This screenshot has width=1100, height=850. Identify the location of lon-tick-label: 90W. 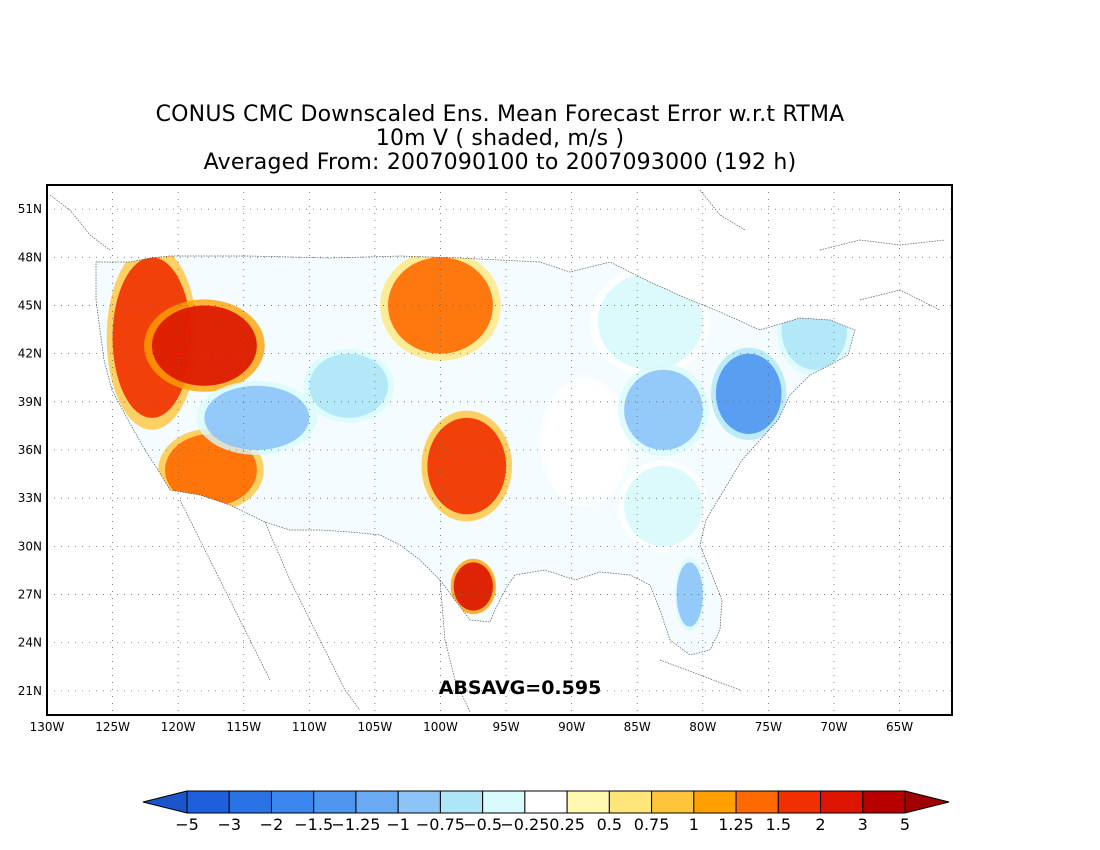
(571, 727).